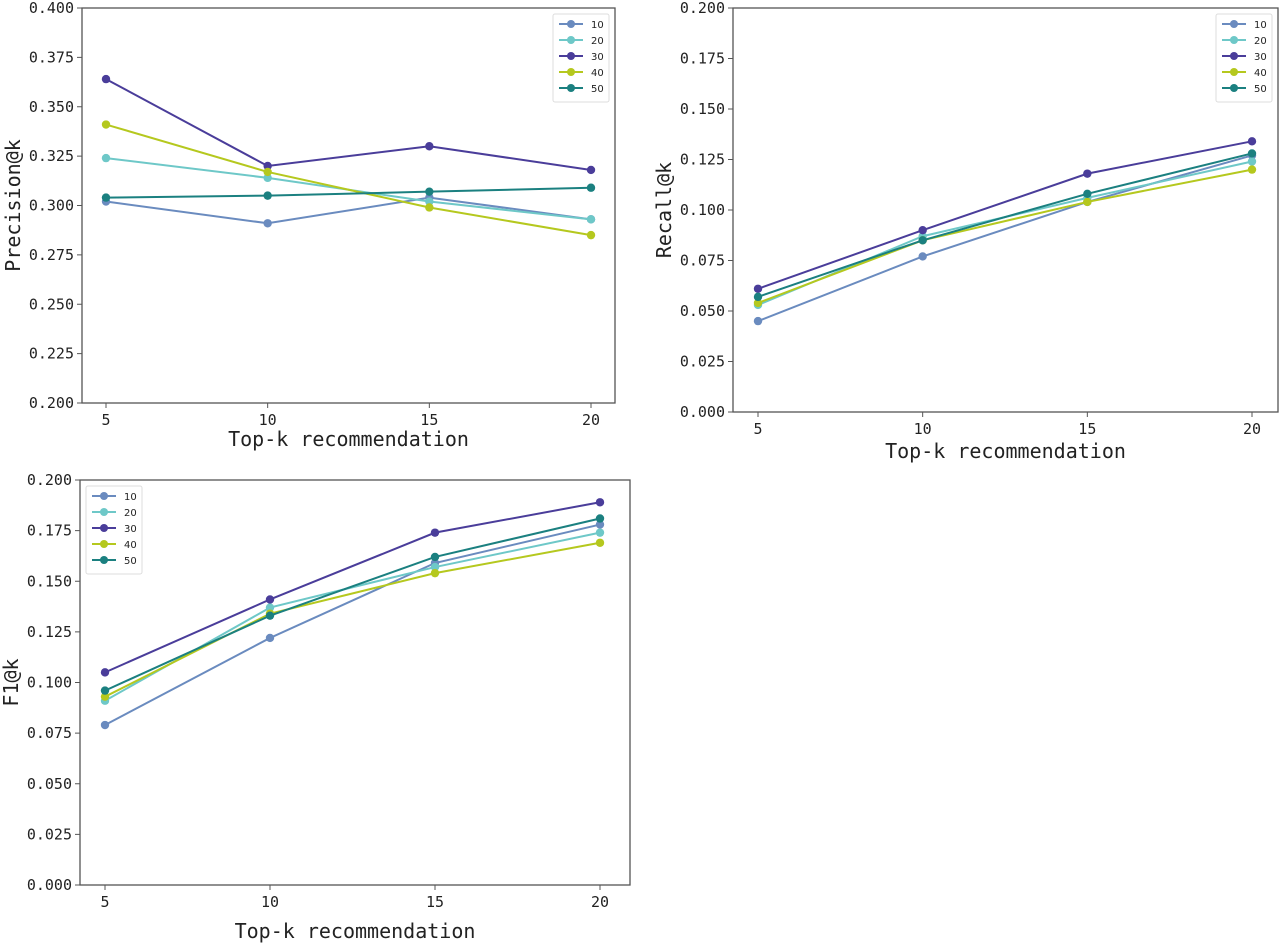 Image resolution: width=1280 pixels, height=947 pixels. What do you see at coordinates (664, 210) in the screenshot?
I see `y-axis-label: Recall@k` at bounding box center [664, 210].